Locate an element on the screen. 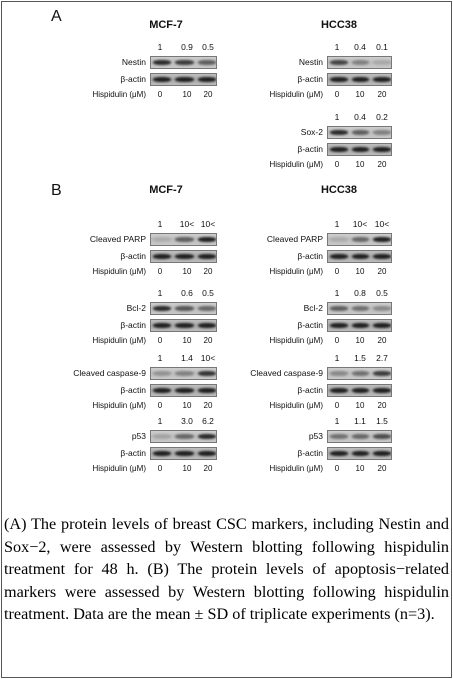 This screenshot has width=453, height=679. quantification-value: 3.0 is located at coordinates (187, 421).